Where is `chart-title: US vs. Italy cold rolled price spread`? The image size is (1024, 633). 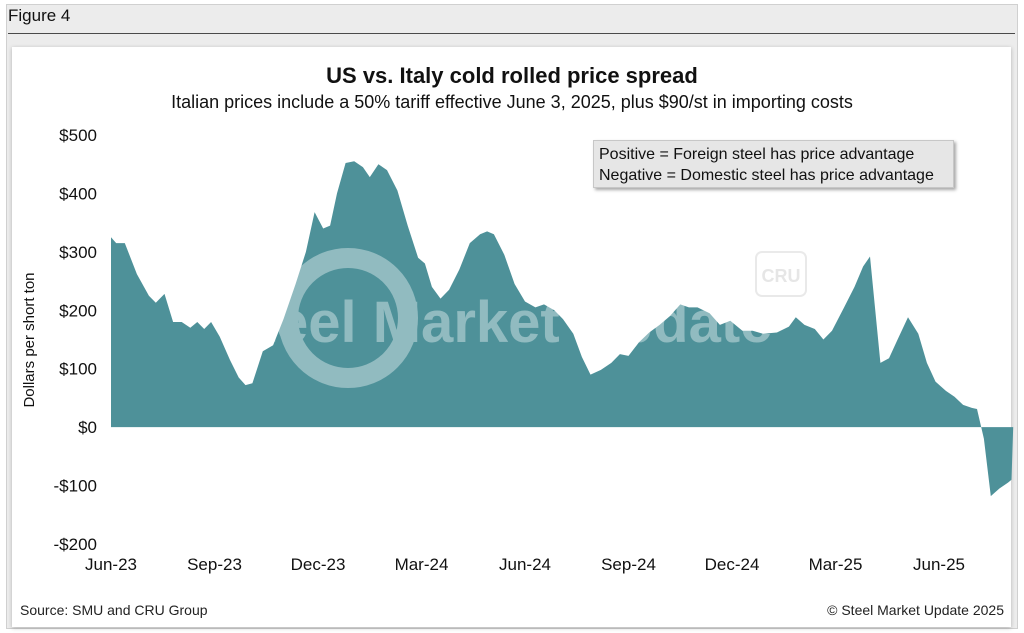 chart-title: US vs. Italy cold rolled price spread is located at coordinates (512, 75).